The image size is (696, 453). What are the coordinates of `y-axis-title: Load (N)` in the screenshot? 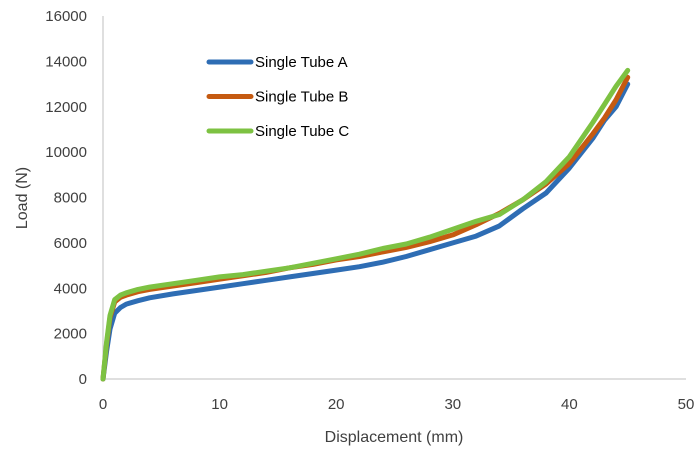 It's located at (22, 198).